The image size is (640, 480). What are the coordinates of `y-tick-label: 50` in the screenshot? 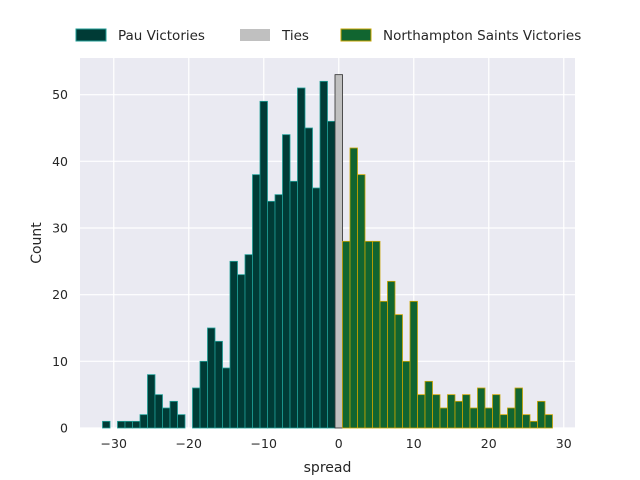 It's located at (60, 94).